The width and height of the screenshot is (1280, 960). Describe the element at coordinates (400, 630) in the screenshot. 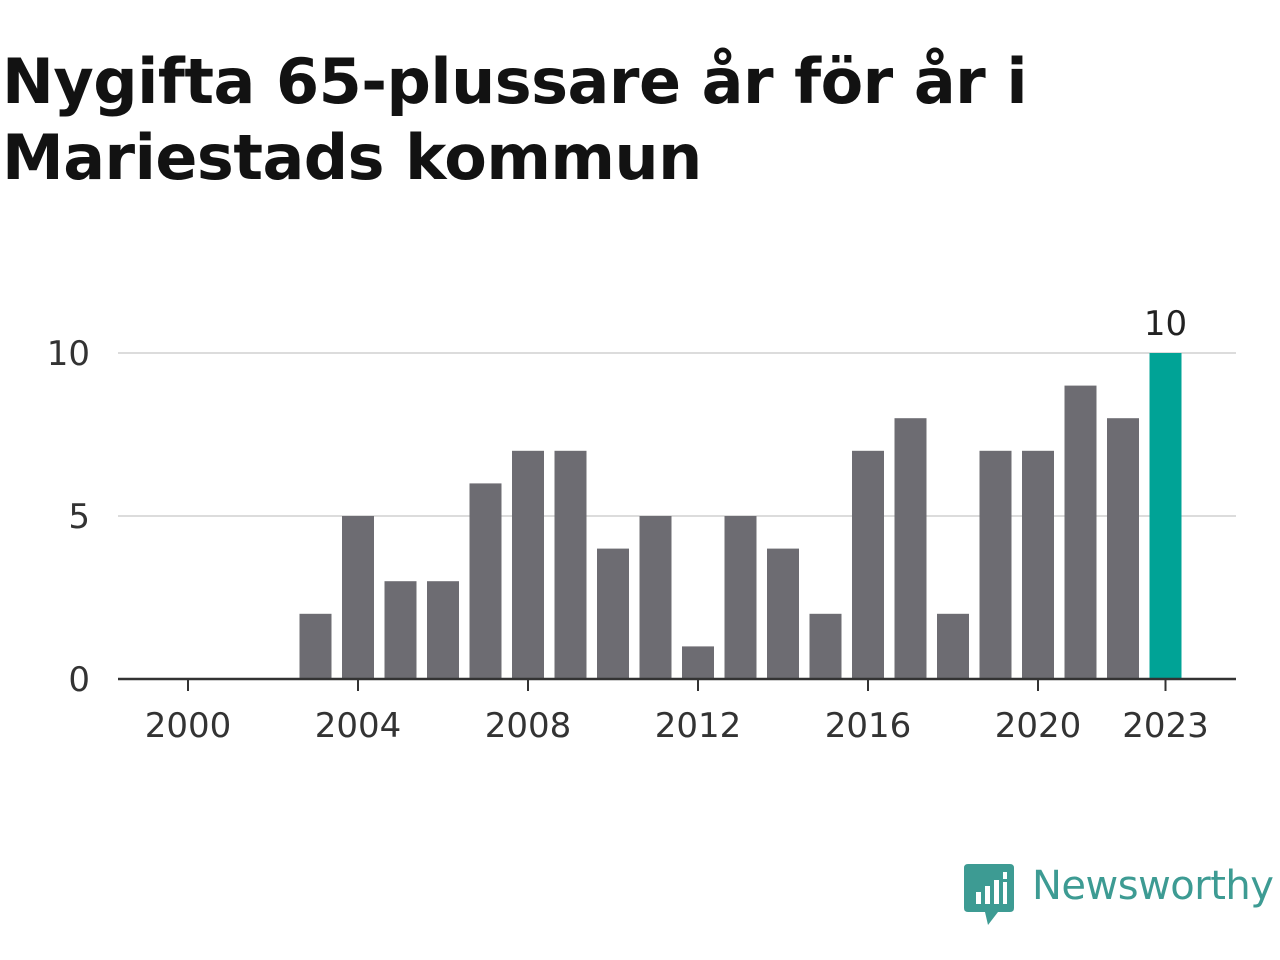

I see `bar-2005` at that location.